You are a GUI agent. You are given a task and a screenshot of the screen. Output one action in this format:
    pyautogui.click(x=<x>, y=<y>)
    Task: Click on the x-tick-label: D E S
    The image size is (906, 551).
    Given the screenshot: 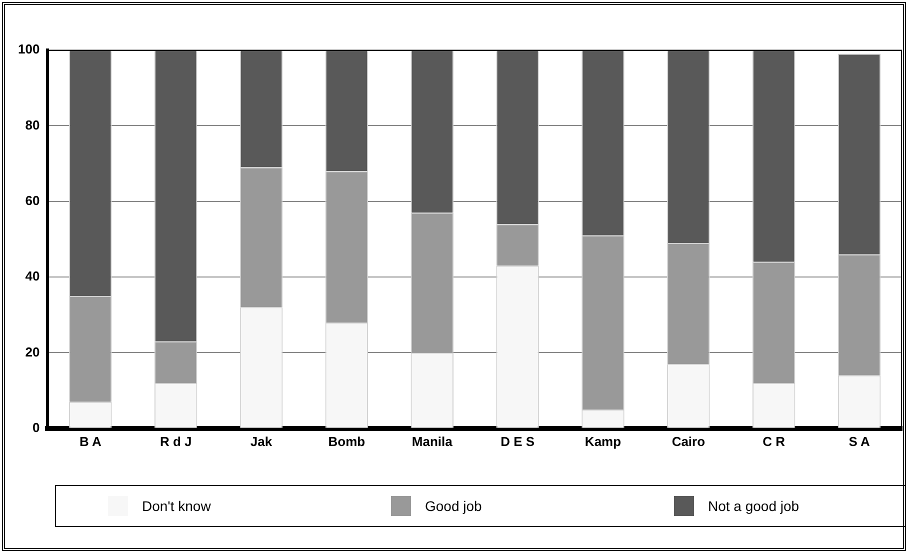 What is the action you would take?
    pyautogui.click(x=517, y=441)
    